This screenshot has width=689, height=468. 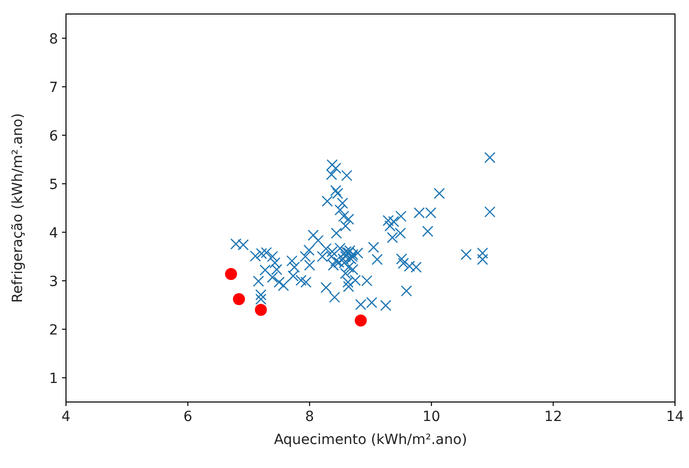 I want to click on x-tick-label: 8, so click(x=309, y=417).